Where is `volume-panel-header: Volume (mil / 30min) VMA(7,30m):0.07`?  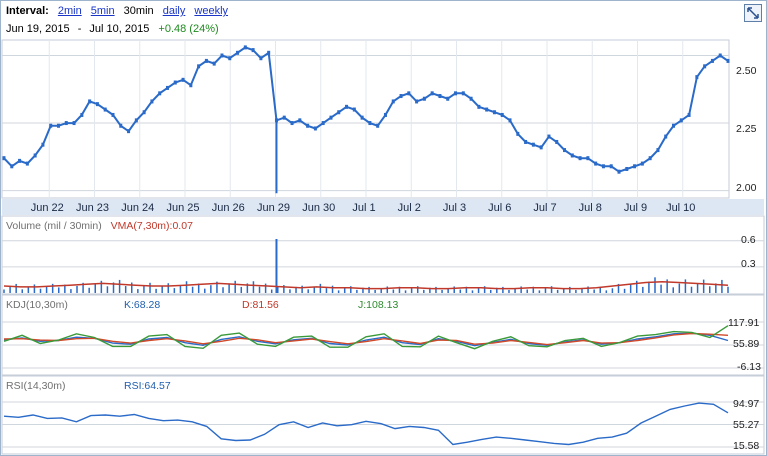
volume-panel-header: Volume (mil / 30min) VMA(7,30m):0.07 is located at coordinates (99, 226).